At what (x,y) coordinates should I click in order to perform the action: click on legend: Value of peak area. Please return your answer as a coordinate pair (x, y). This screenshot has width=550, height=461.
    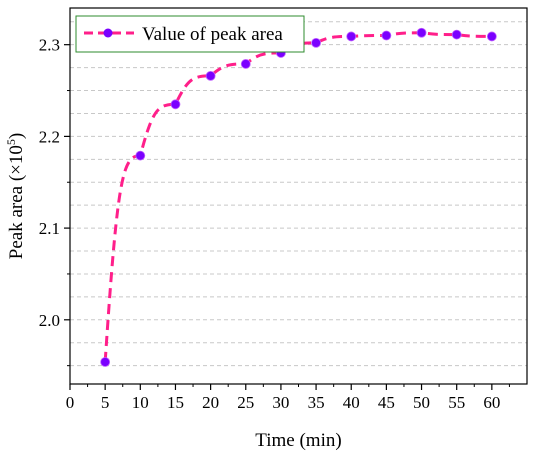
    Looking at the image, I should click on (190, 34).